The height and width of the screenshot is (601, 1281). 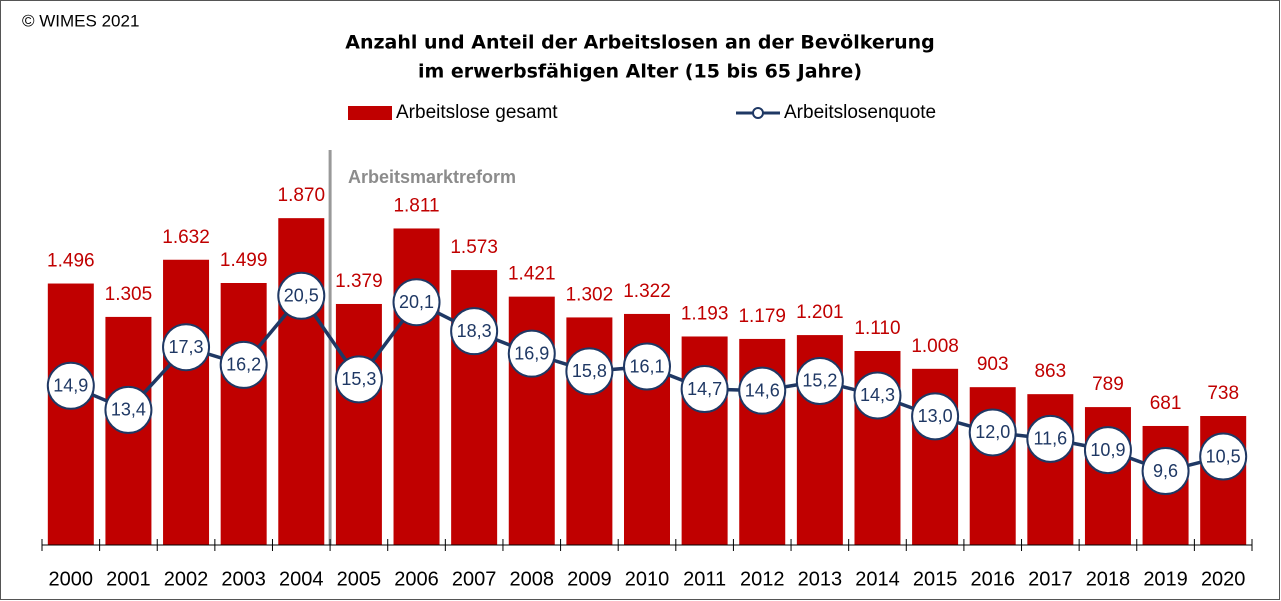 I want to click on bar-value-label: 1.322, so click(x=647, y=291).